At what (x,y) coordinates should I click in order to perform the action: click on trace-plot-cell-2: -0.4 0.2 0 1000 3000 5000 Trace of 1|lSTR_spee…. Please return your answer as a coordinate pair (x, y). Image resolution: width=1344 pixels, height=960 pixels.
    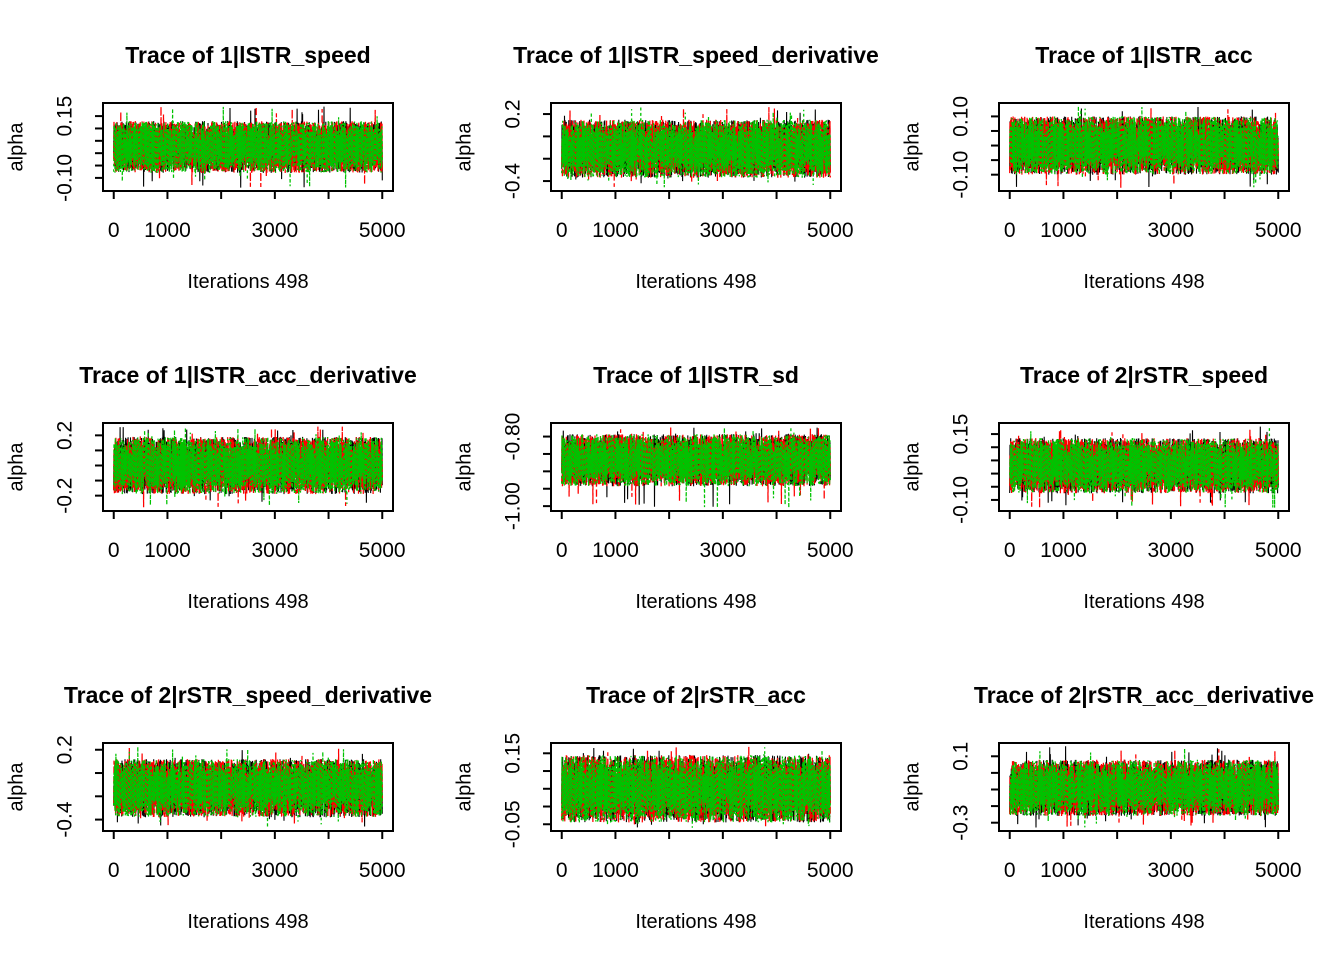
    Looking at the image, I should click on (672, 160).